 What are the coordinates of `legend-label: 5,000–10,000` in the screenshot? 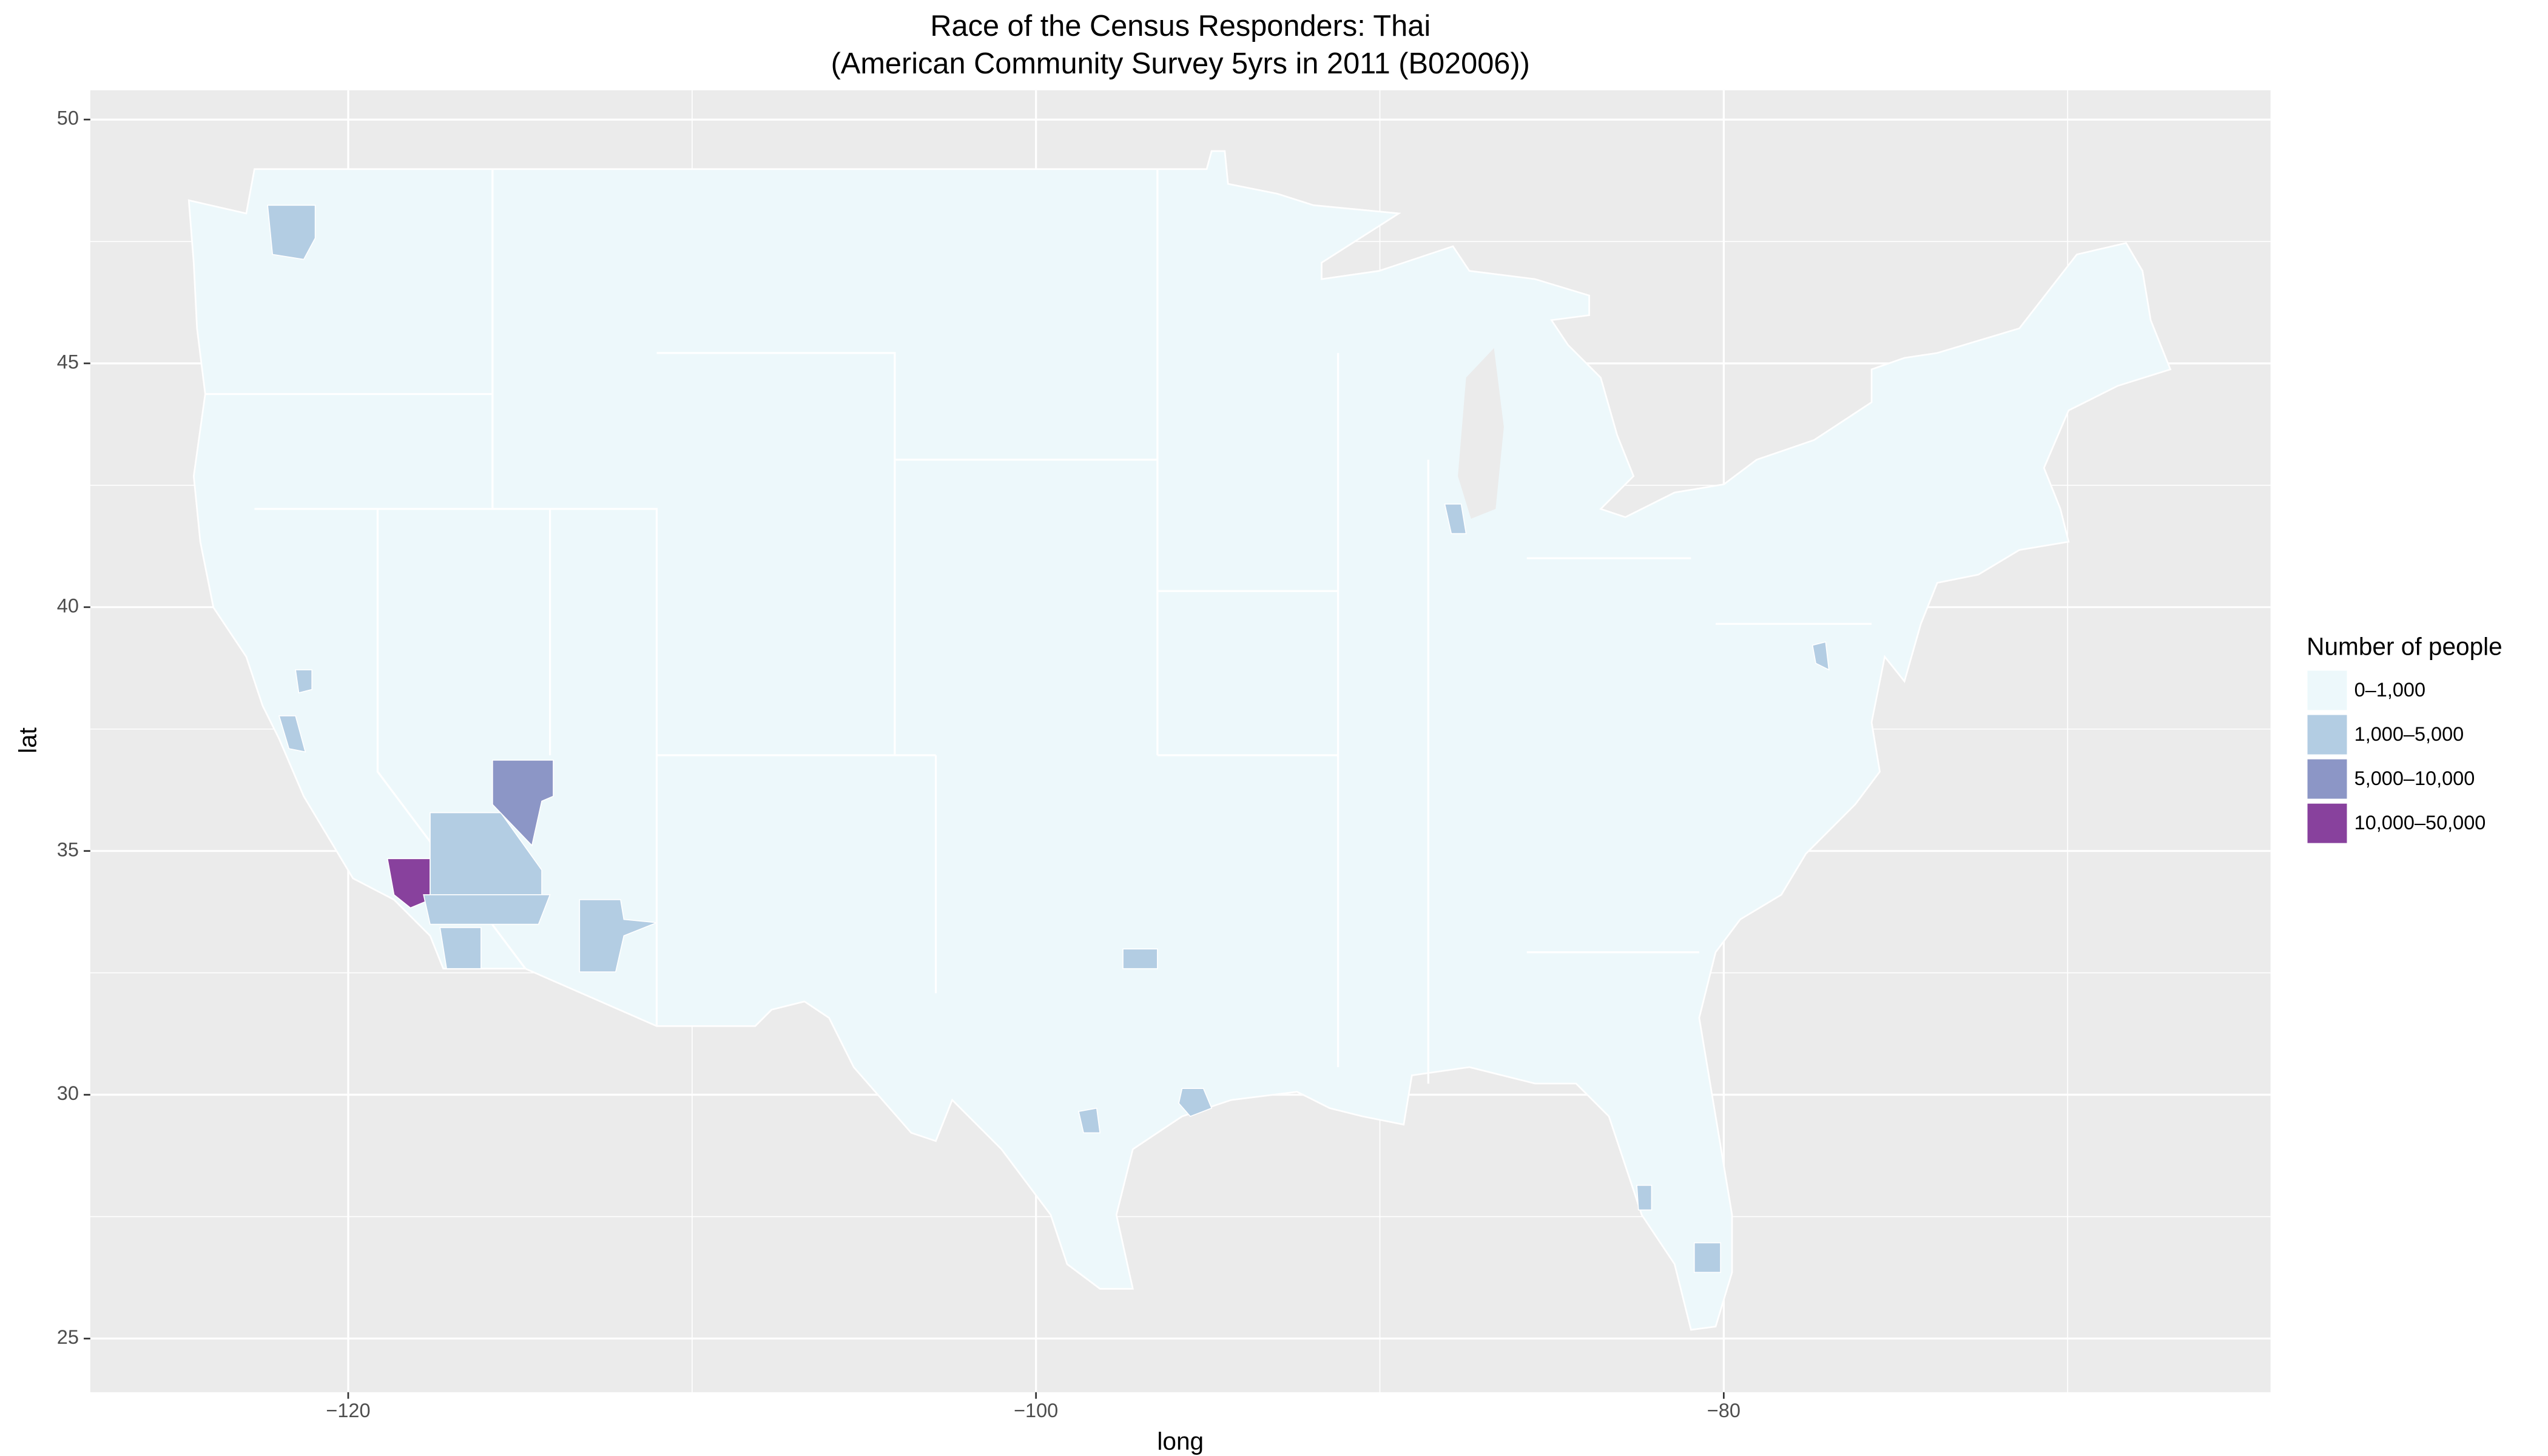 It's located at (2414, 778).